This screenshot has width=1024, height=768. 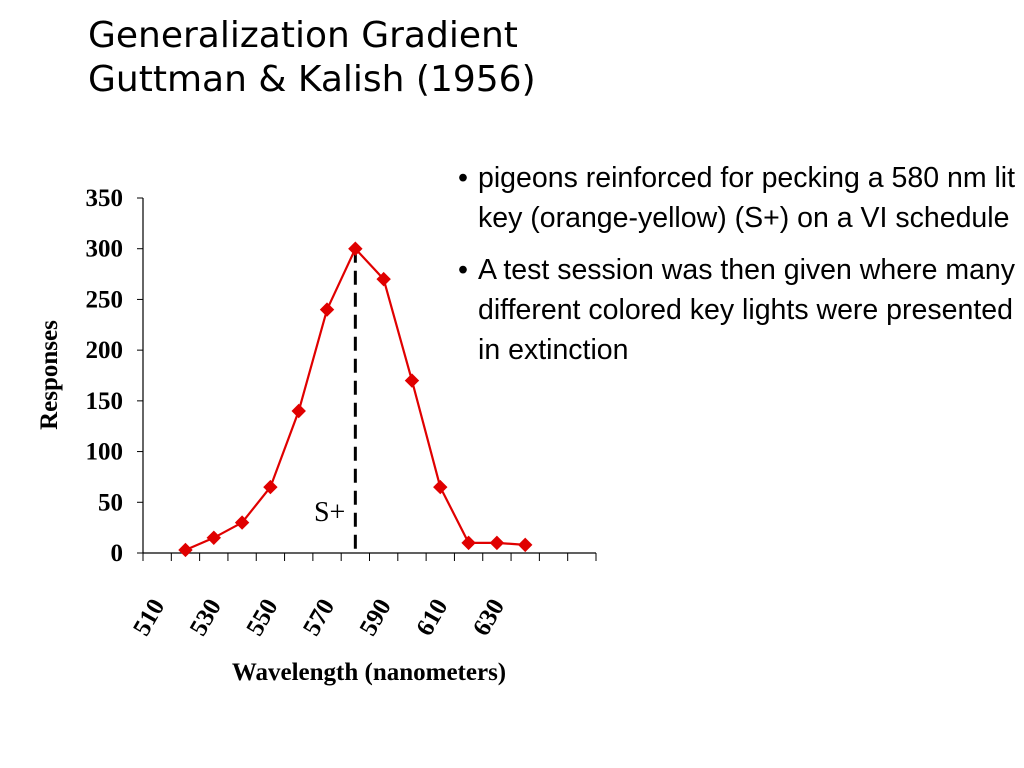 I want to click on x-tick-label: 590, so click(x=376, y=618).